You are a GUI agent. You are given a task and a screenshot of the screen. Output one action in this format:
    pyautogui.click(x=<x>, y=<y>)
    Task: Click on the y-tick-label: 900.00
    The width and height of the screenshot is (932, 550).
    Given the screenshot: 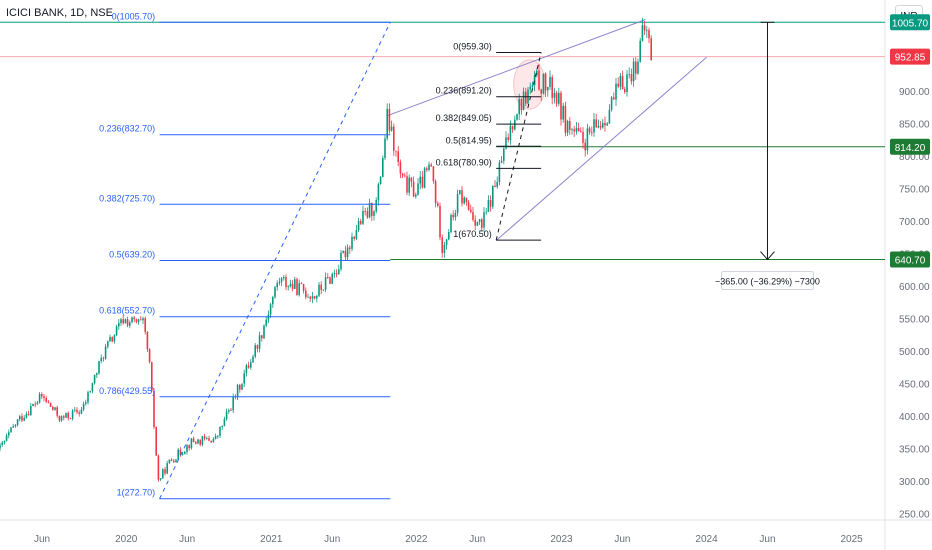 What is the action you would take?
    pyautogui.click(x=914, y=92)
    